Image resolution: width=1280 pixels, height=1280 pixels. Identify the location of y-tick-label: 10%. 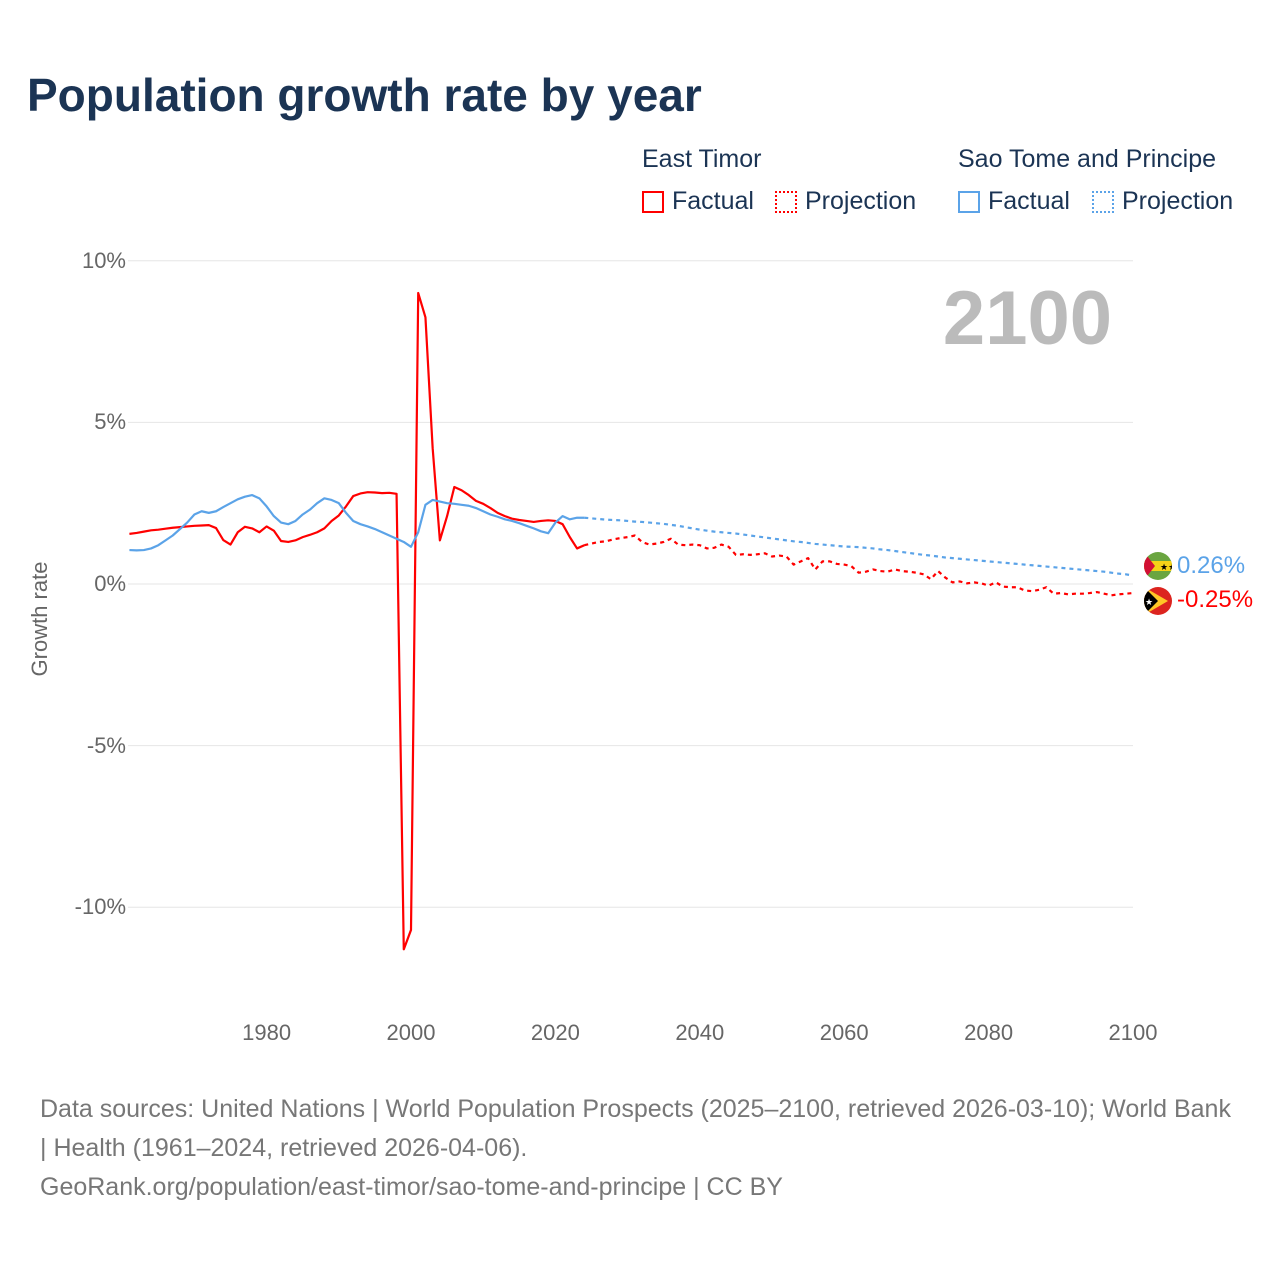
(103, 260).